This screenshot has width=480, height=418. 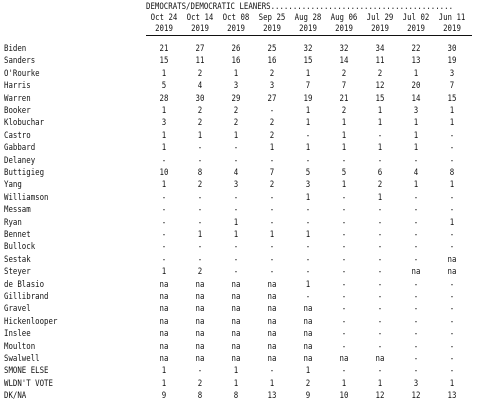 I want to click on table-cell: 4, so click(x=200, y=86).